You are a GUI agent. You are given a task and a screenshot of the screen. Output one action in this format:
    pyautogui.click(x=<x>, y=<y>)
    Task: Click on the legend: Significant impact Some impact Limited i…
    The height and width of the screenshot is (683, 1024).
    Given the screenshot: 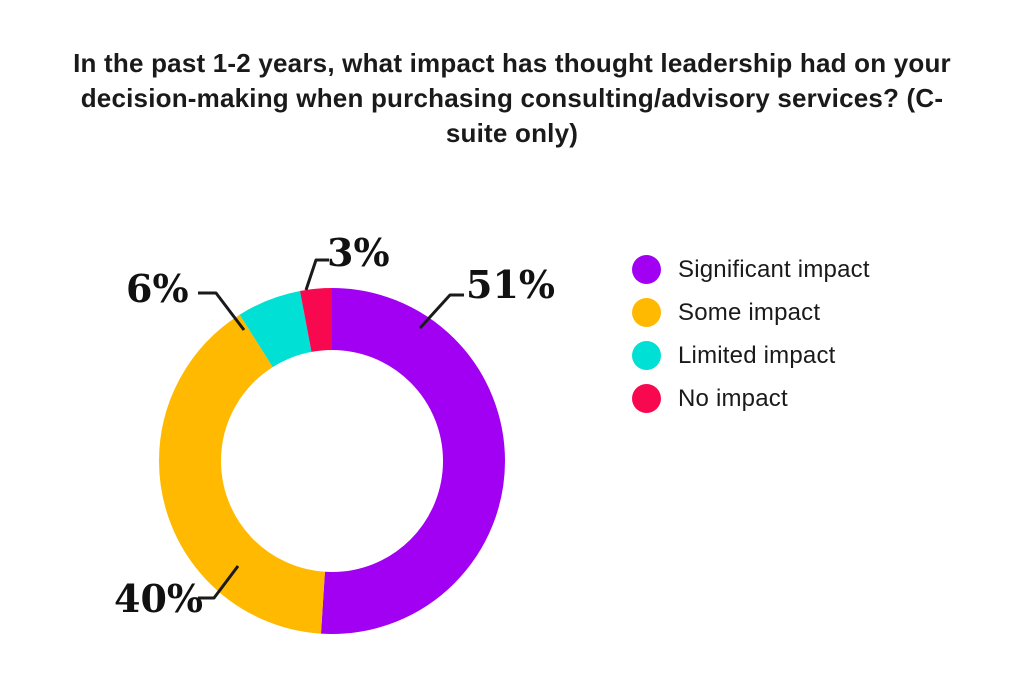 What is the action you would take?
    pyautogui.click(x=751, y=334)
    